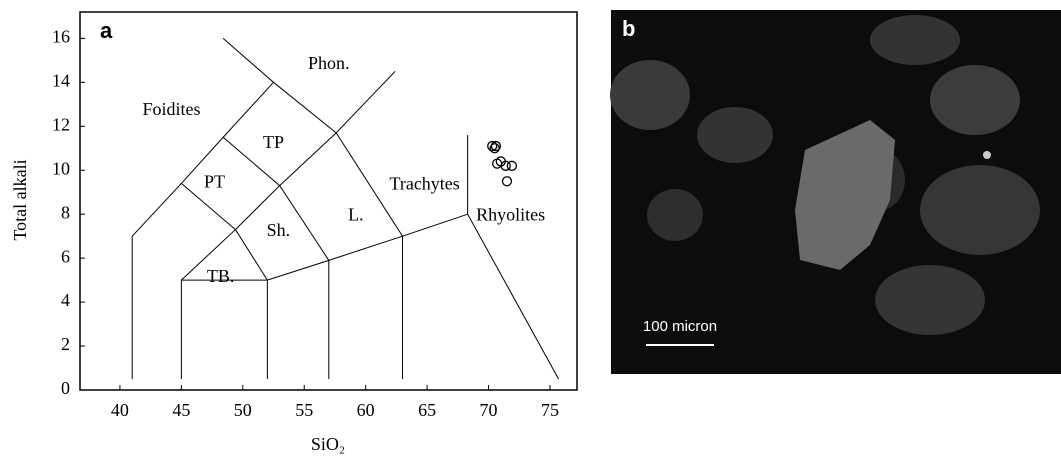  Describe the element at coordinates (273, 142) in the screenshot. I see `field-label: TP` at that location.